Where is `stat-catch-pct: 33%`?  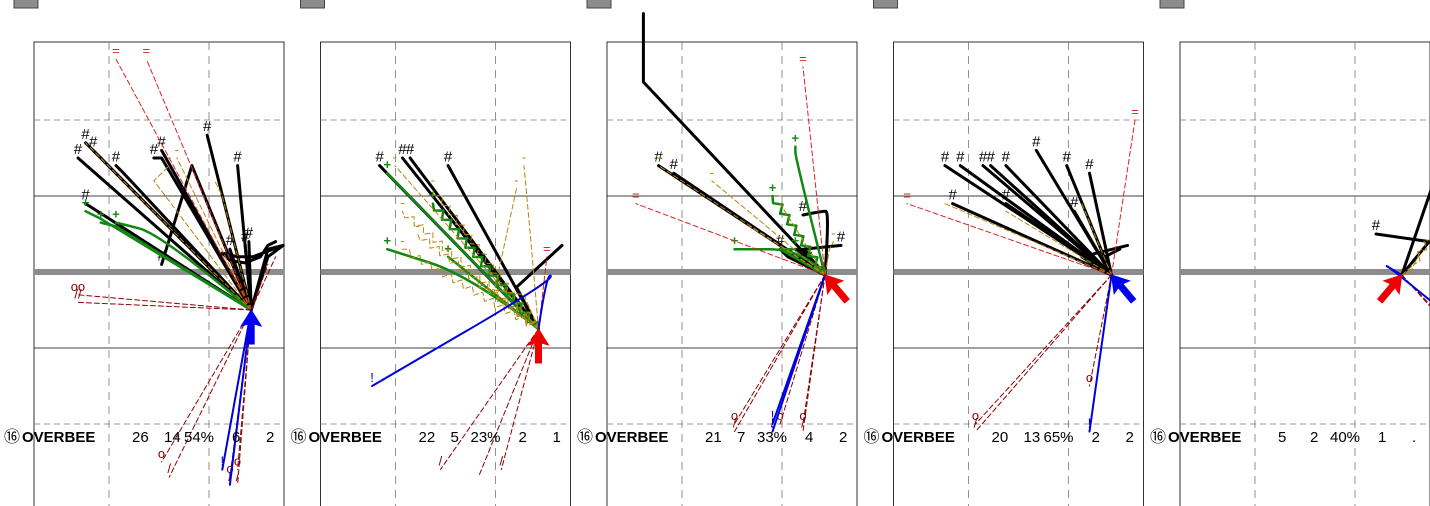
stat-catch-pct: 33% is located at coordinates (772, 437).